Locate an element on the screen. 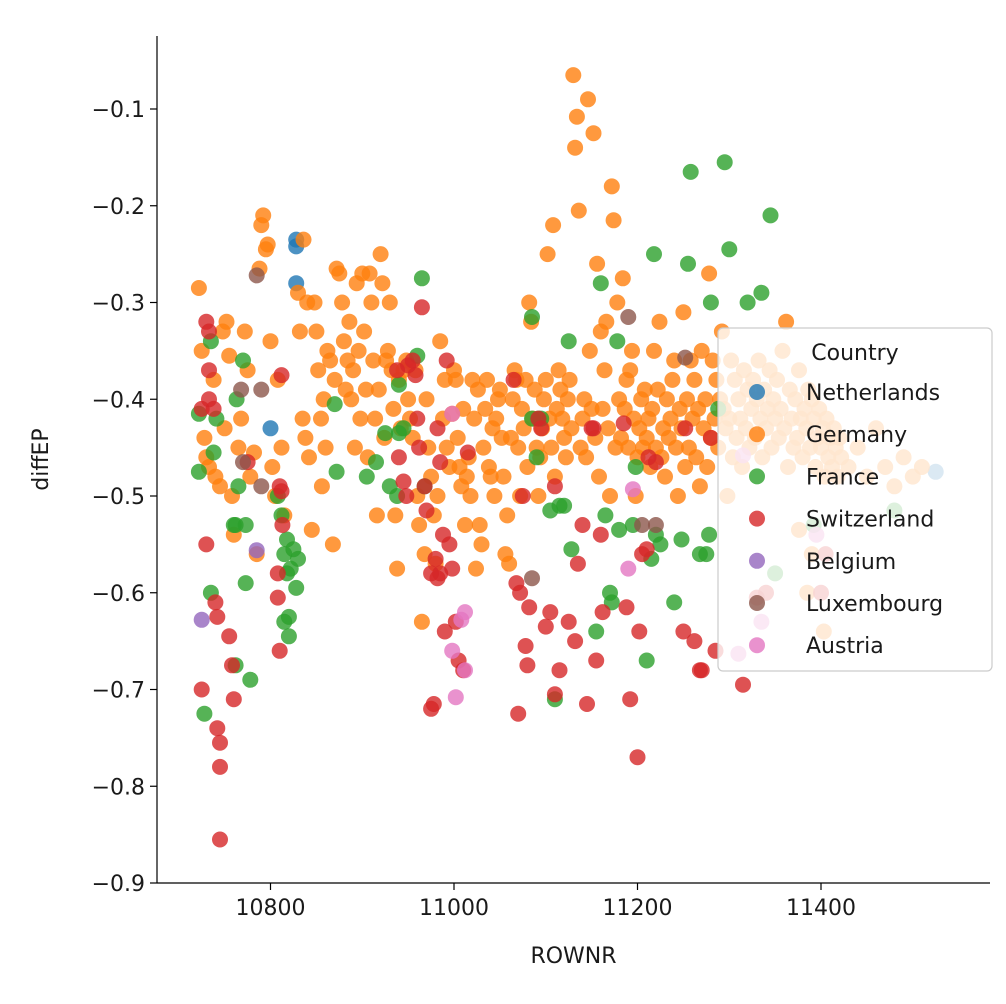  legend-label: Netherlands is located at coordinates (873, 393).